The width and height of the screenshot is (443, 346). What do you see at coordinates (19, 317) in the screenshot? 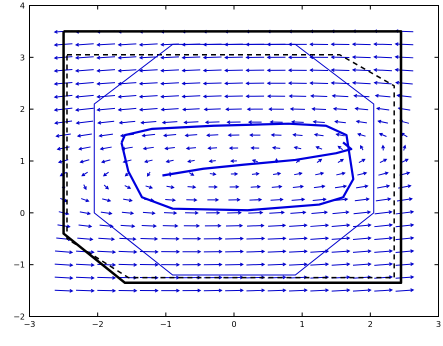
I see `y-tick-label: −2` at bounding box center [19, 317].